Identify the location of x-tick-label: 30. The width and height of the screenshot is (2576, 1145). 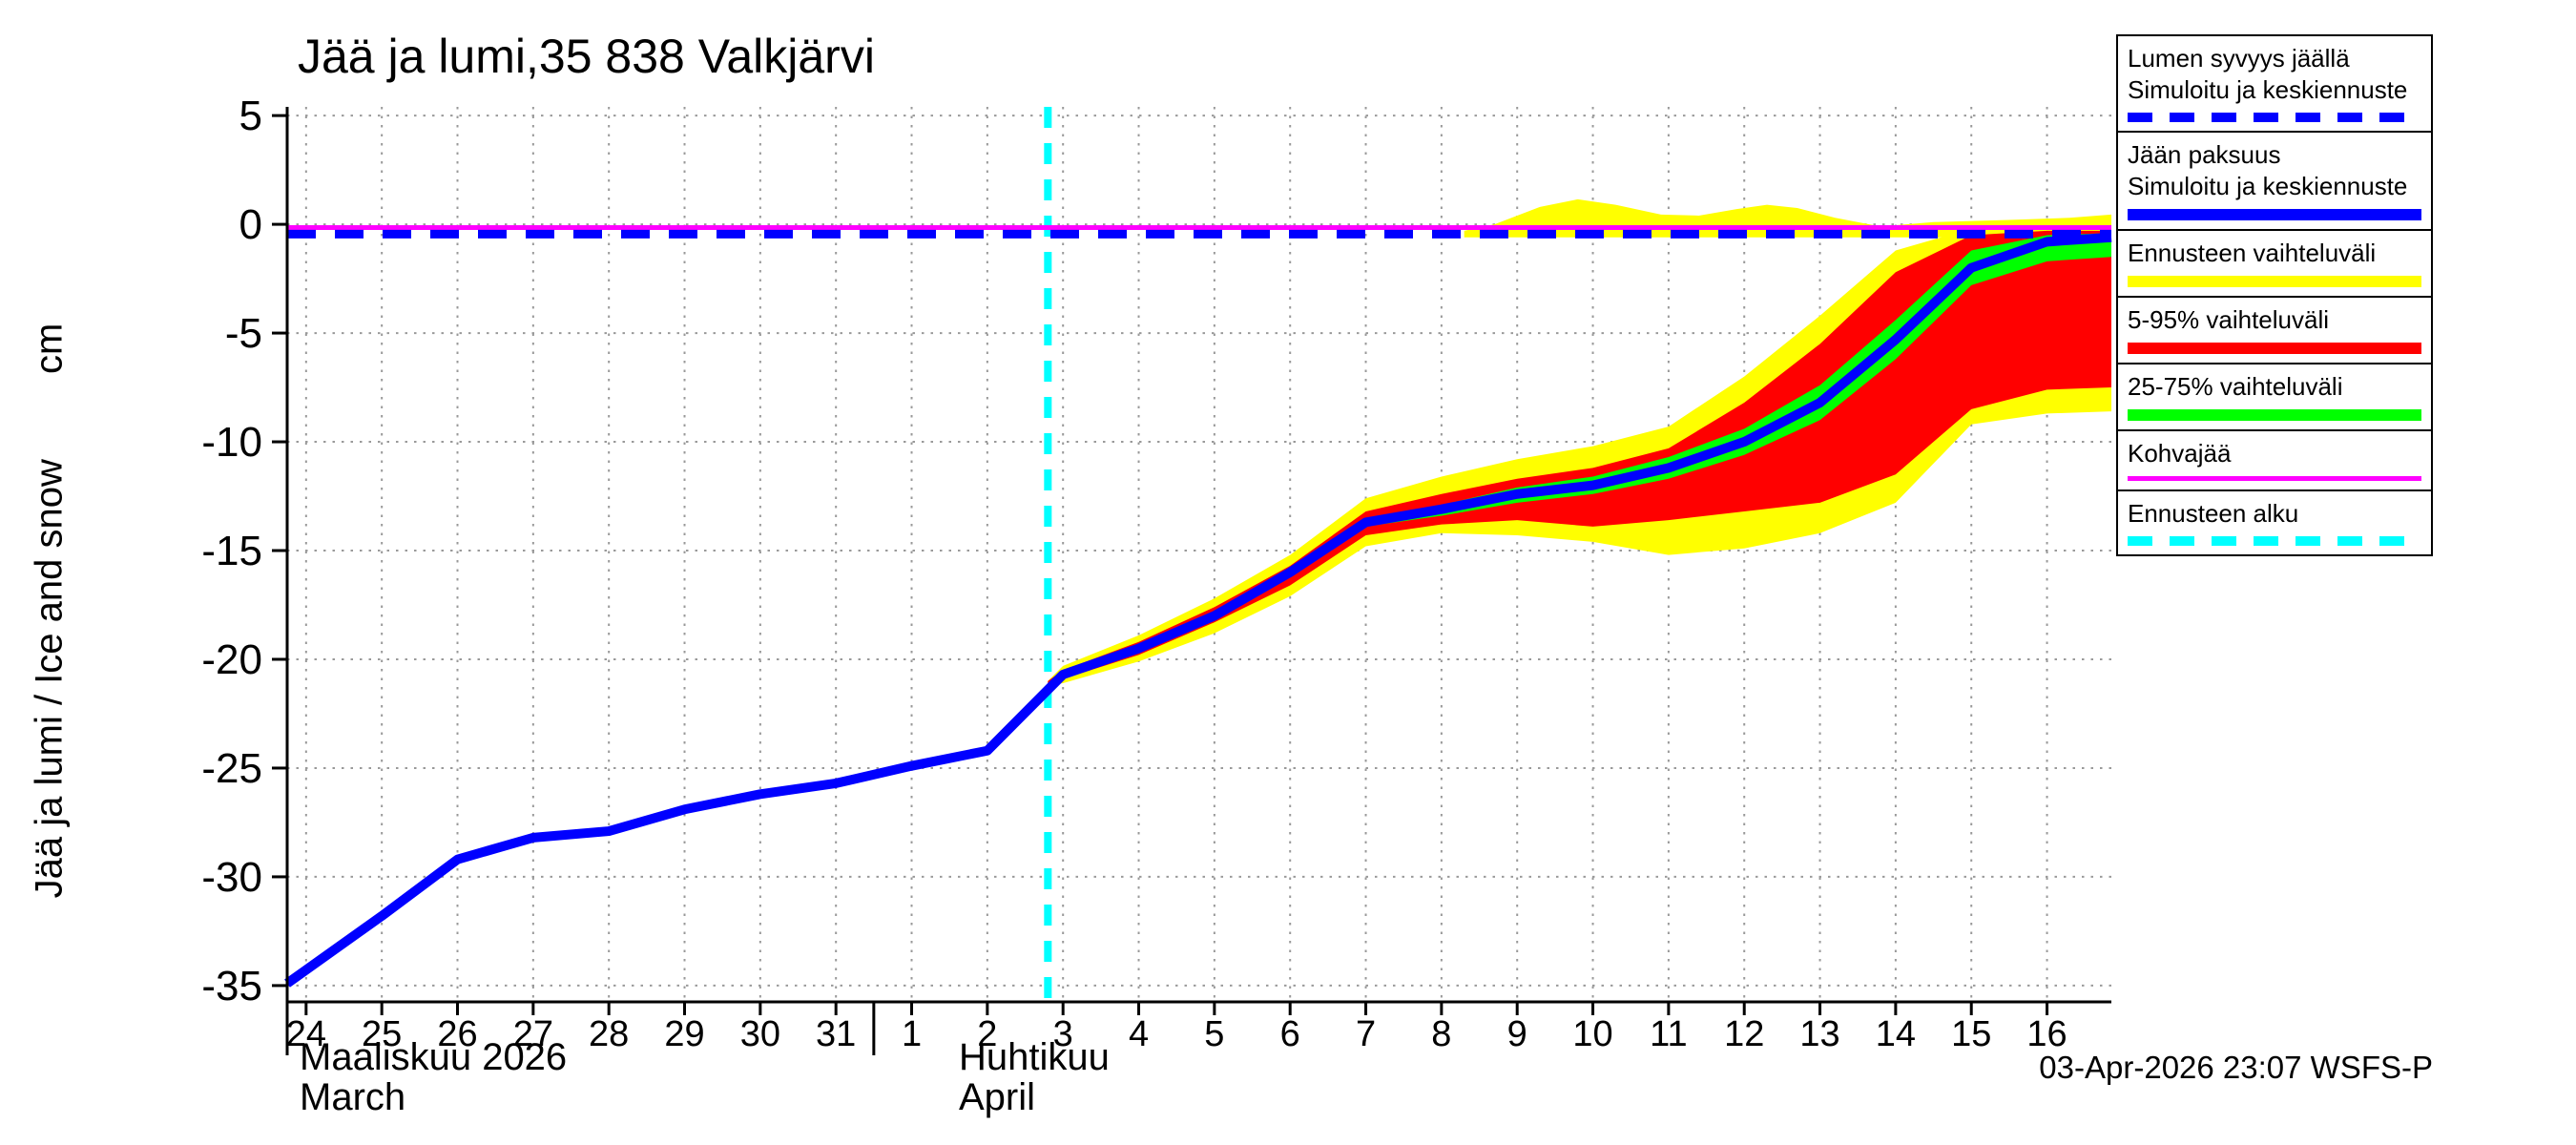
(760, 1034).